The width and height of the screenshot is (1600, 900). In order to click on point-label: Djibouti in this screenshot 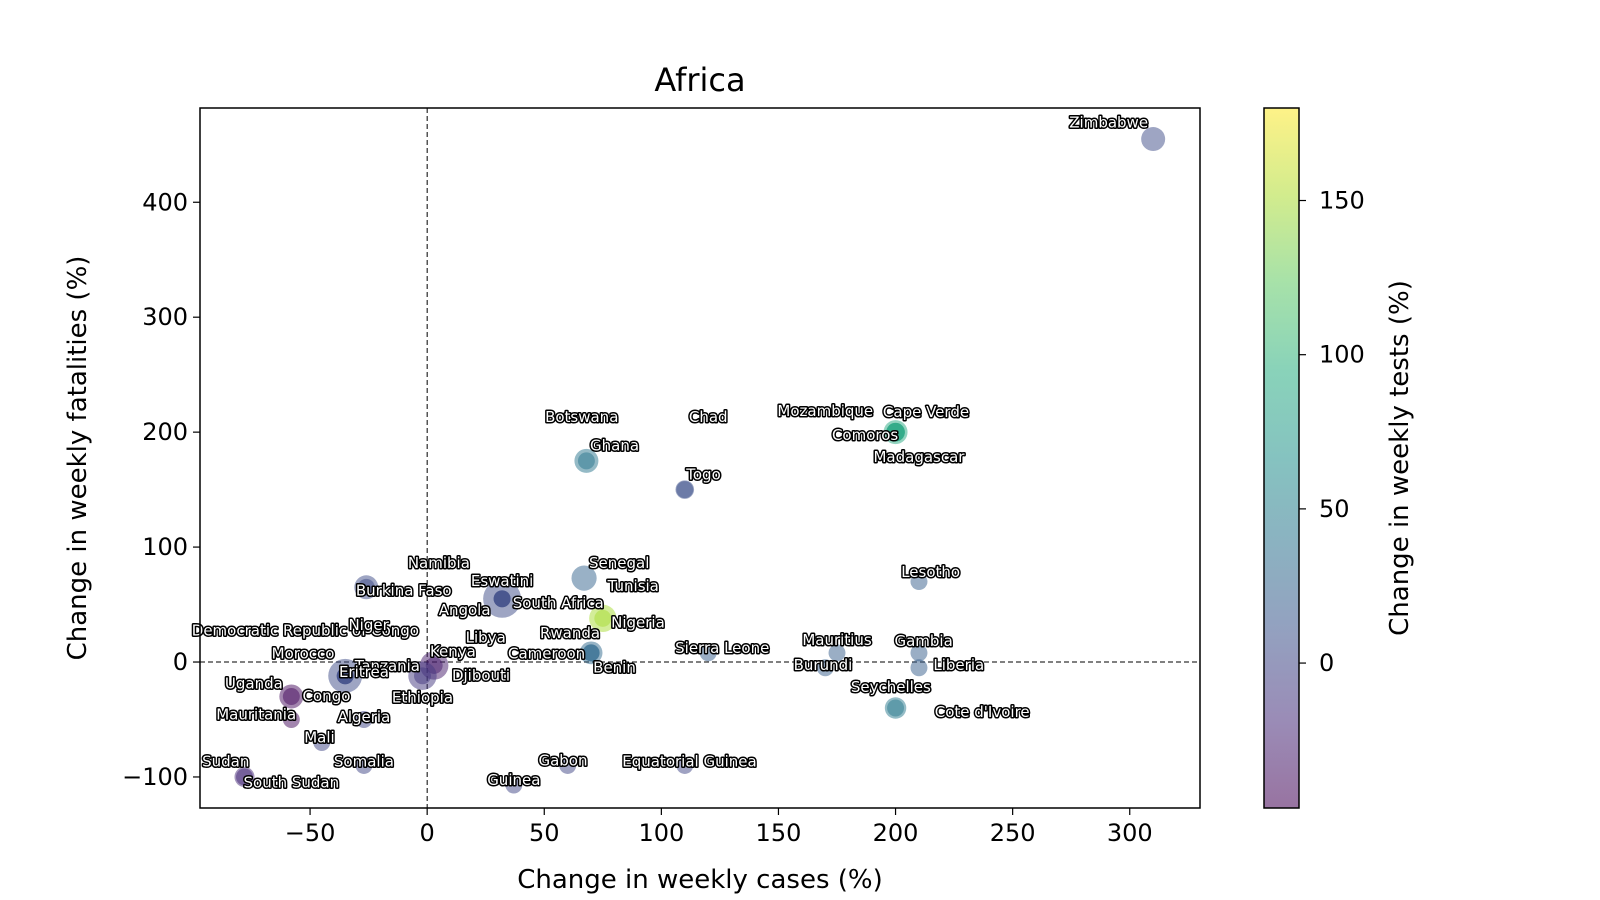, I will do `click(481, 675)`.